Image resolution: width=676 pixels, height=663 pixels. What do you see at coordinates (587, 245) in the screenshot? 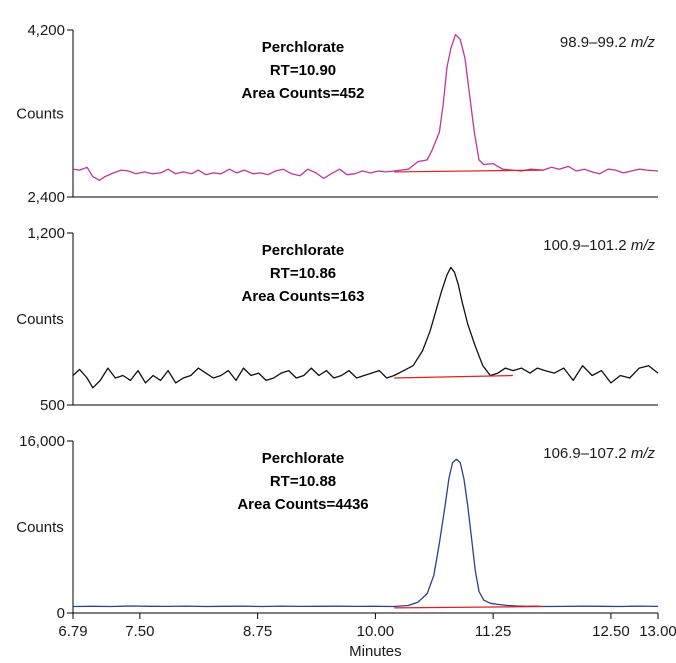
I see `mz-range-value: 100.9–101.2` at bounding box center [587, 245].